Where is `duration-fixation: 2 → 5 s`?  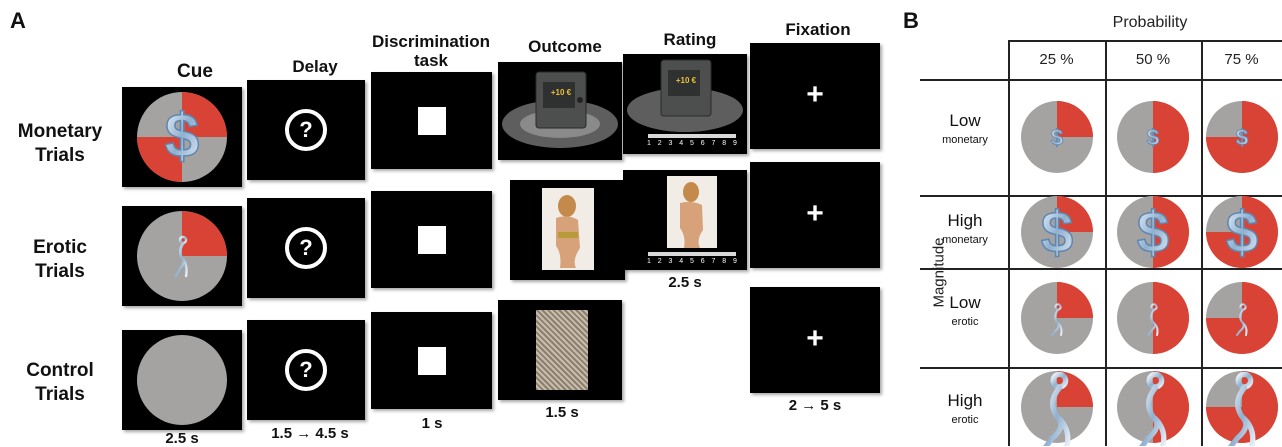 duration-fixation: 2 → 5 s is located at coordinates (815, 405).